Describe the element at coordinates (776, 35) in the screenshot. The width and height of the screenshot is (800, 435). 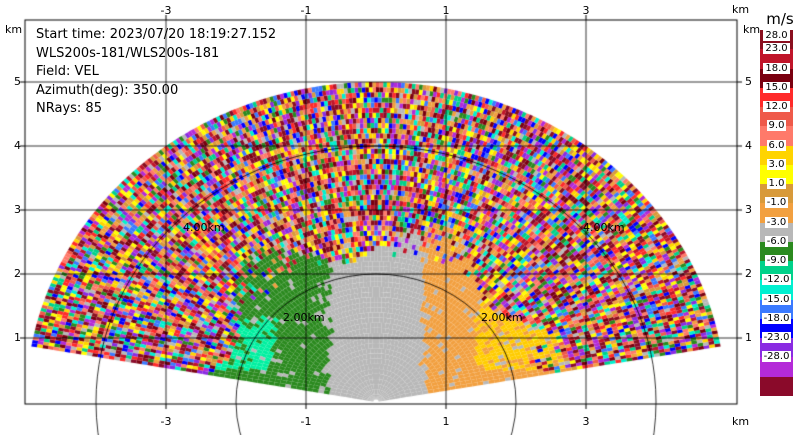
I see `colorbar-label: 28.0` at that location.